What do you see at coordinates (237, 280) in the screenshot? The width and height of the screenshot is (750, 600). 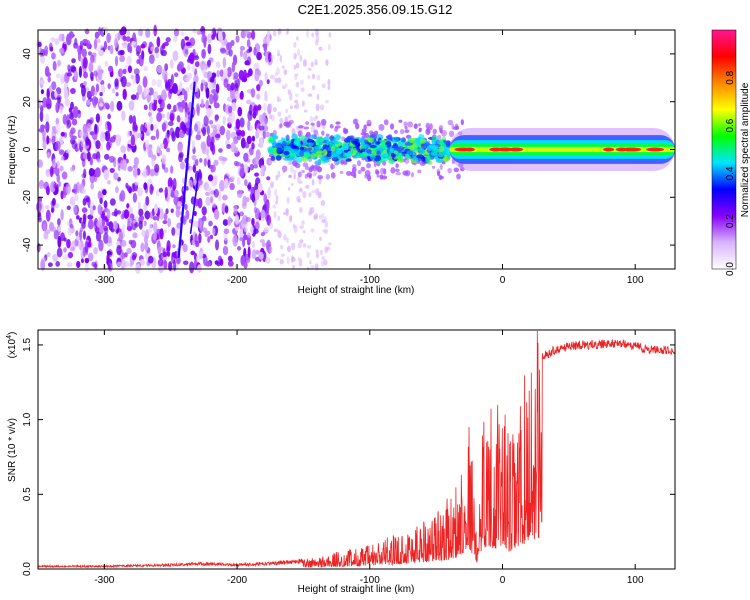 I see `spectrogram-x-tick-label: -200` at bounding box center [237, 280].